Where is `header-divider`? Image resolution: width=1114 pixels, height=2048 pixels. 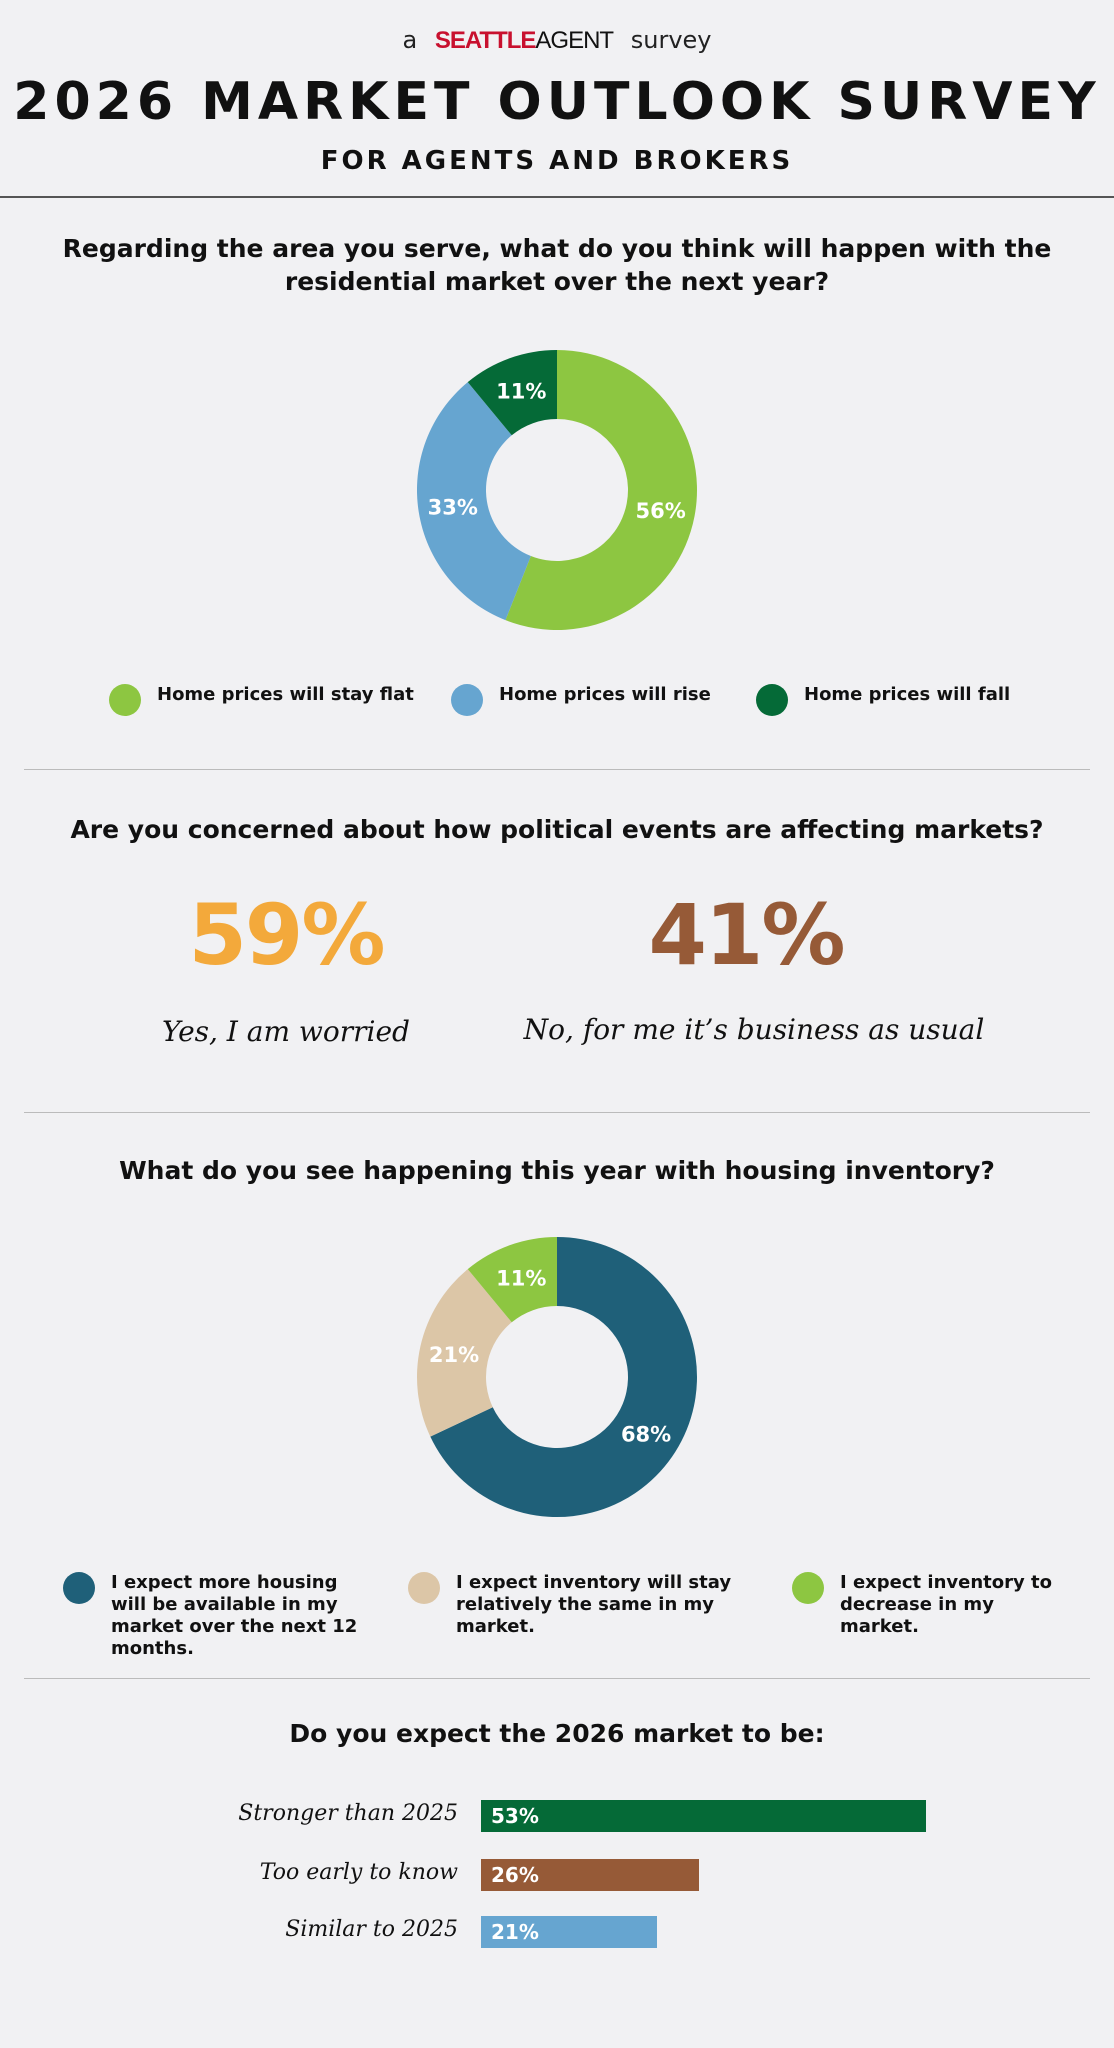
header-divider is located at coordinates (557, 197).